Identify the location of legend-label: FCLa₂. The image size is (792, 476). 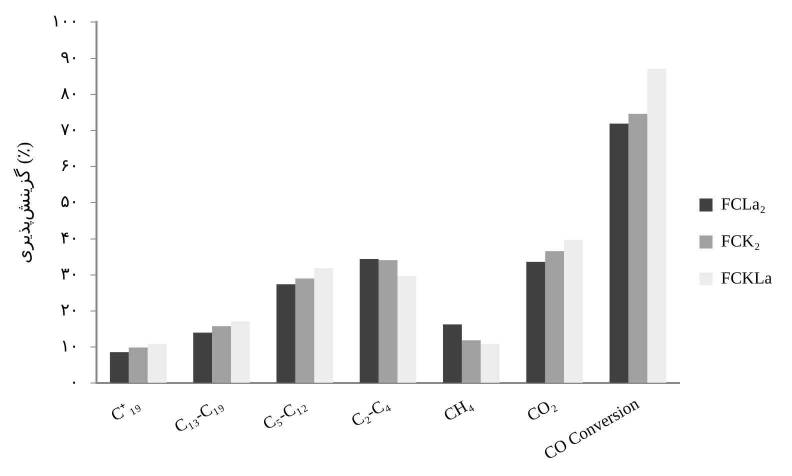
(743, 204).